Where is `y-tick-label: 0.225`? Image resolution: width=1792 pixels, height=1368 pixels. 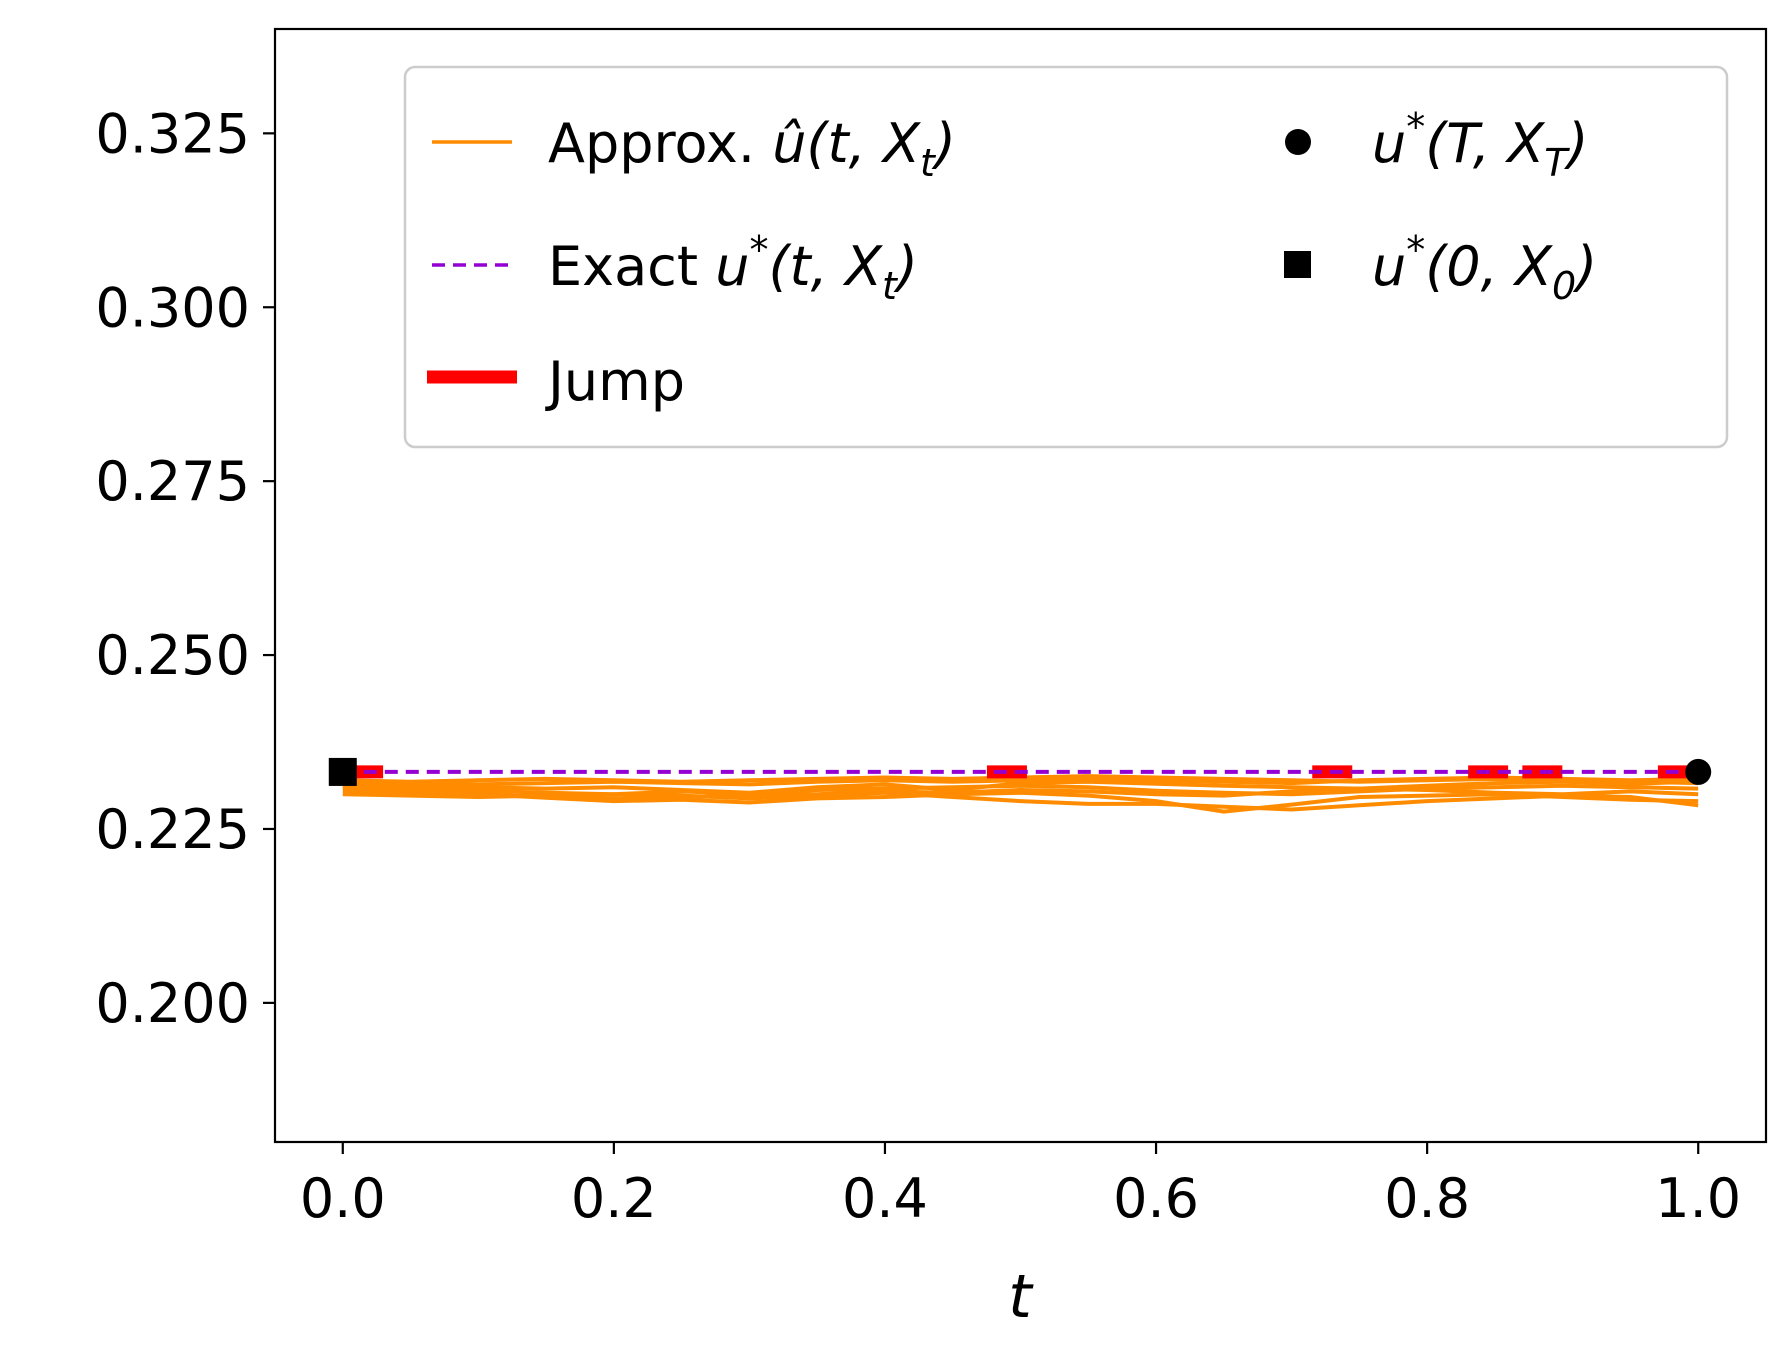
y-tick-label: 0.225 is located at coordinates (172, 829).